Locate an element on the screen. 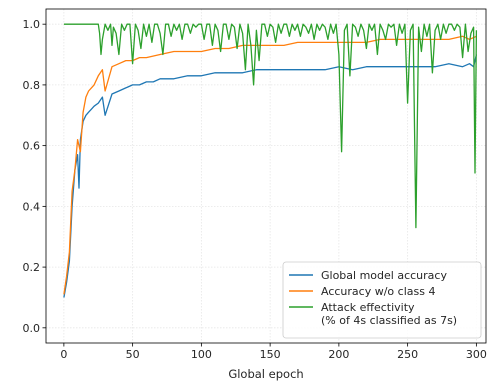  legend-label-1: Global model accuracy is located at coordinates (384, 275).